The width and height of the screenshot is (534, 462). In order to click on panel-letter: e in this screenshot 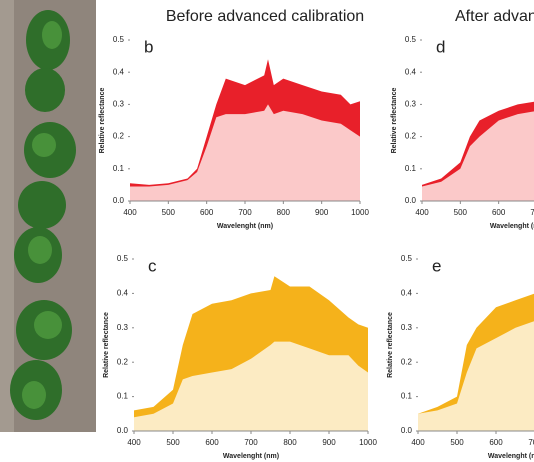, I will do `click(436, 265)`.